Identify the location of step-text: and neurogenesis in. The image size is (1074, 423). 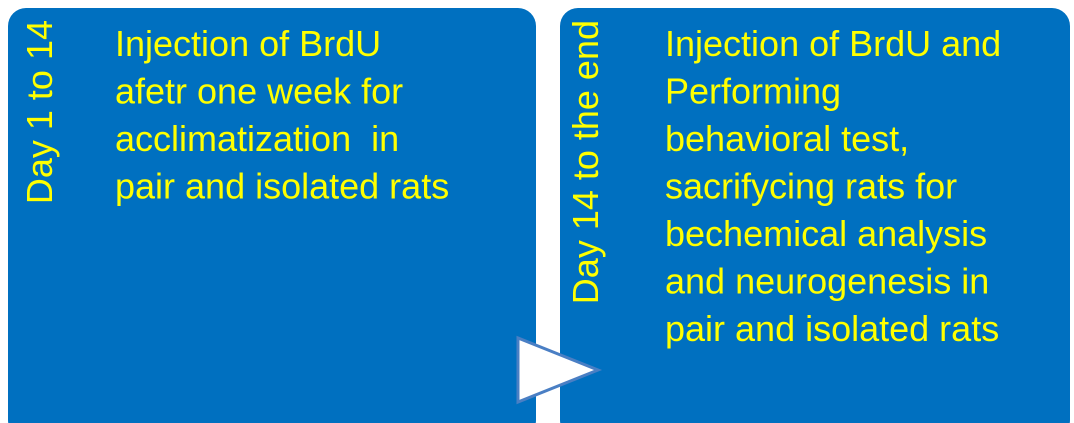
(827, 281).